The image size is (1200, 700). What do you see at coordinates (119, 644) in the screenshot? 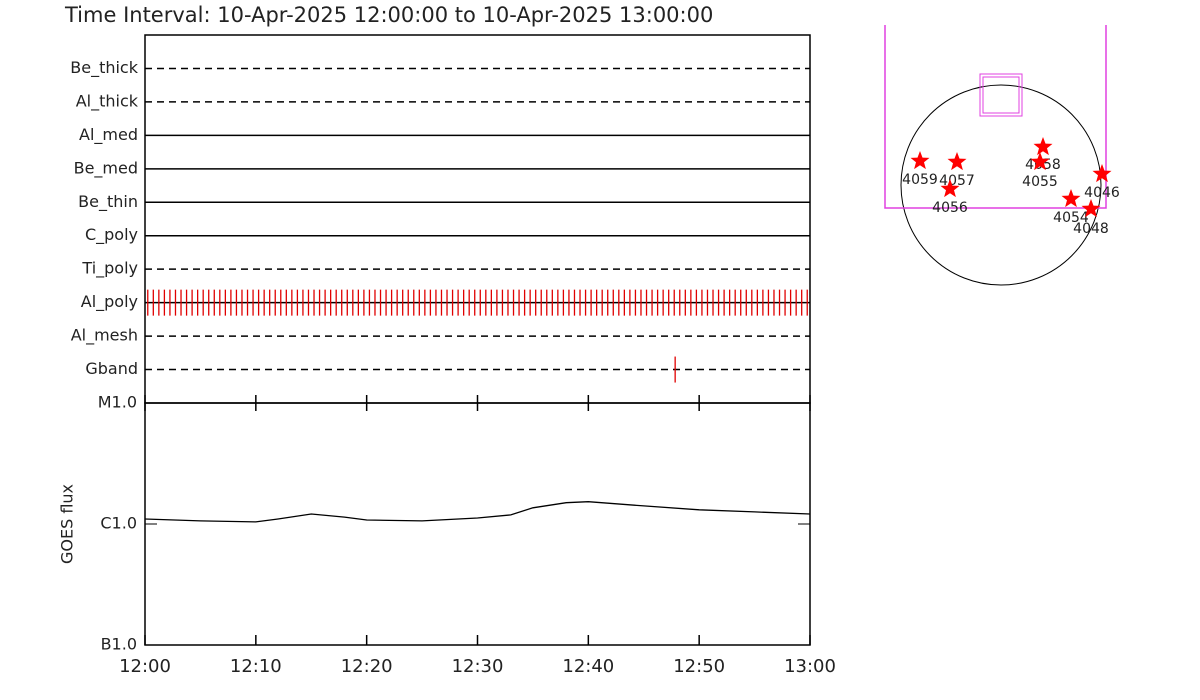
I see `y-tick-label: B1.0` at bounding box center [119, 644].